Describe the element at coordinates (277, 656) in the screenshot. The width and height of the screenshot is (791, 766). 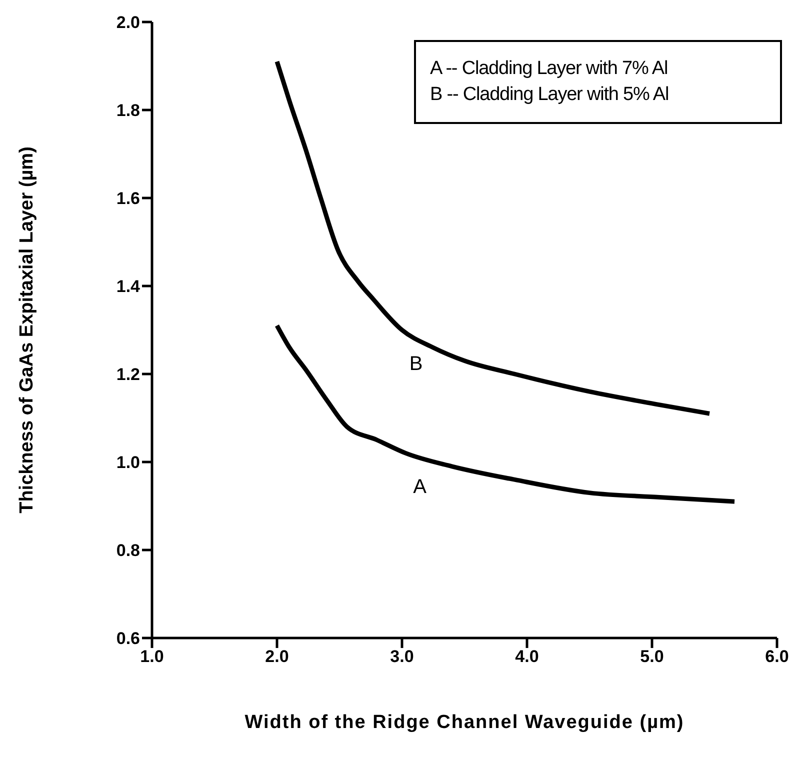
I see `x-tick-label: 2.0` at that location.